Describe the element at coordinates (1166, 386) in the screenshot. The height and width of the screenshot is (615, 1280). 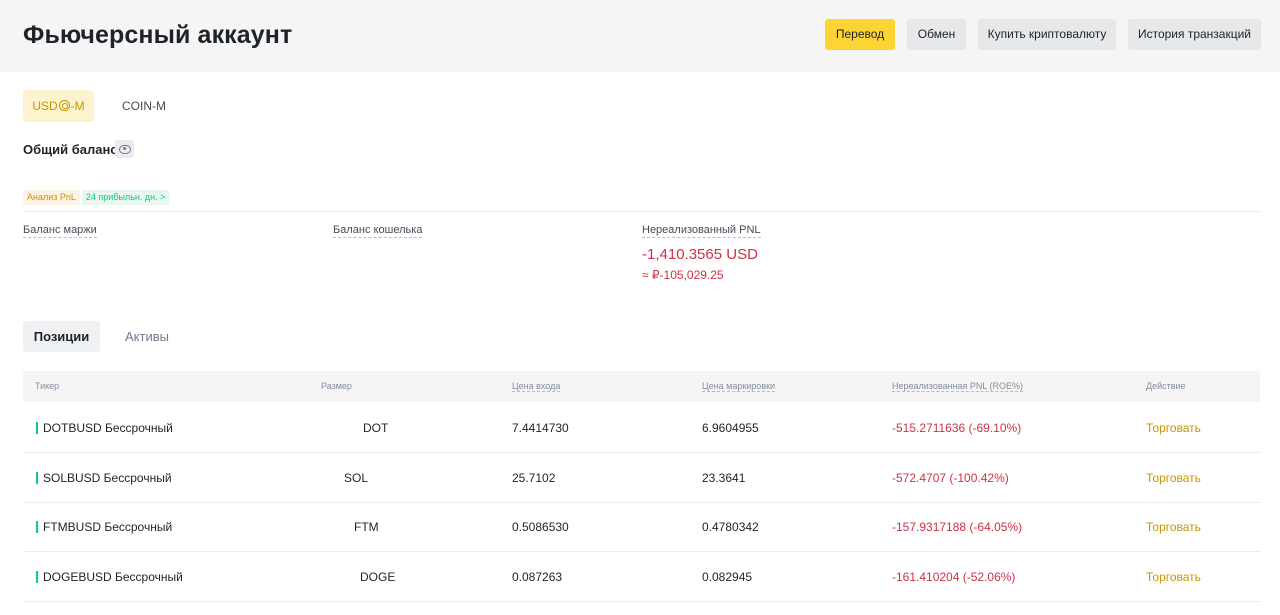
I see `header-action: Действие` at that location.